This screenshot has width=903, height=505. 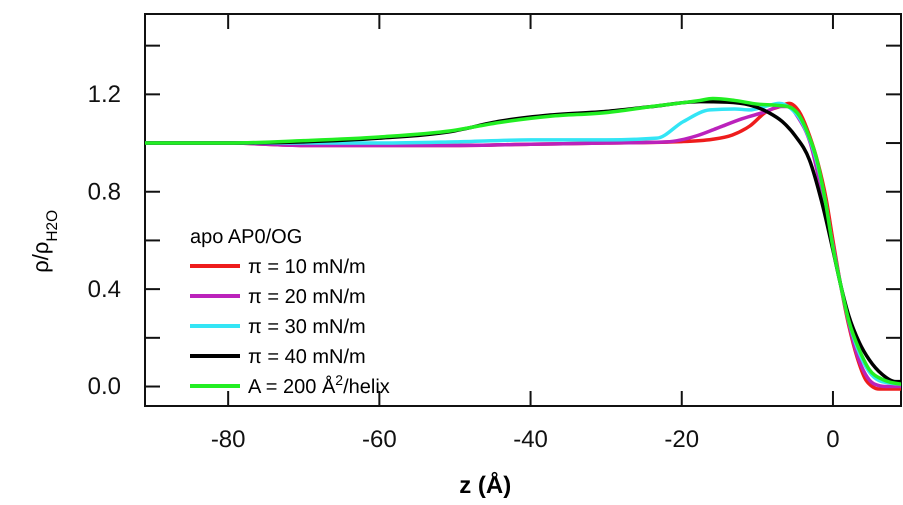 I want to click on y-tick-label: 1.2, so click(x=104, y=94).